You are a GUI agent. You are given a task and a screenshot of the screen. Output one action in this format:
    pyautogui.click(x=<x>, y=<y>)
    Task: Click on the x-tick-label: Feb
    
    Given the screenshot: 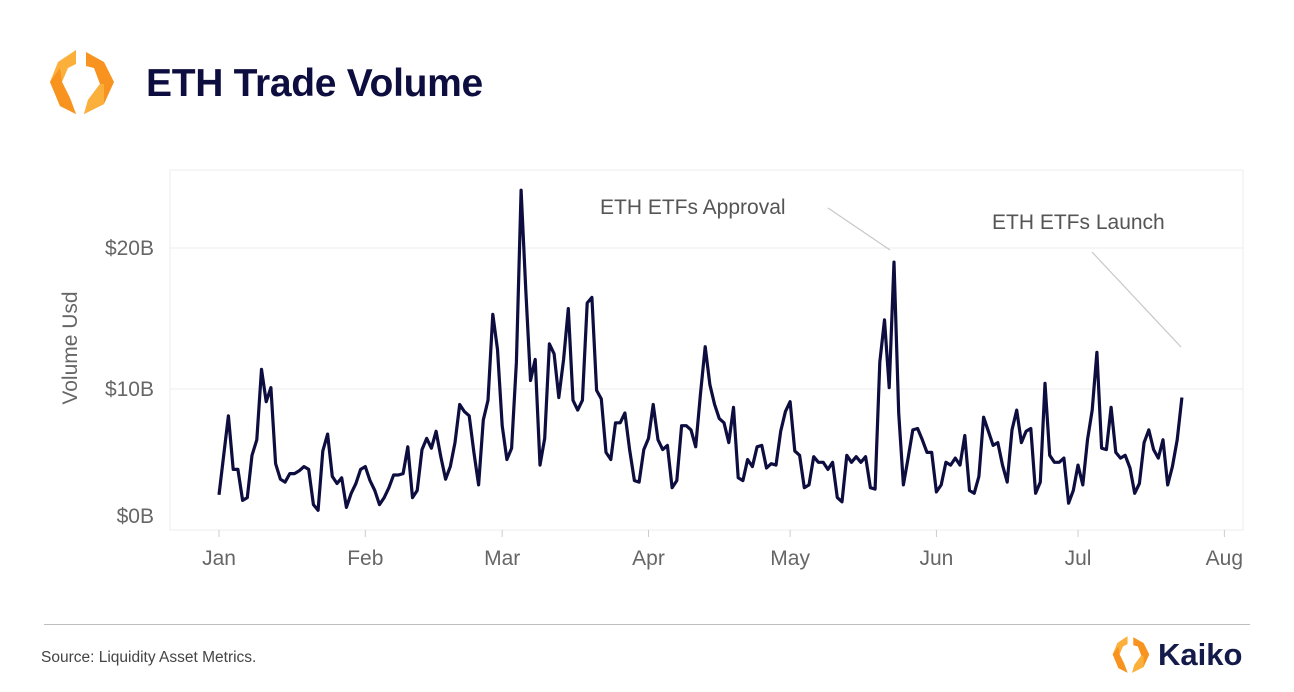 What is the action you would take?
    pyautogui.click(x=365, y=558)
    